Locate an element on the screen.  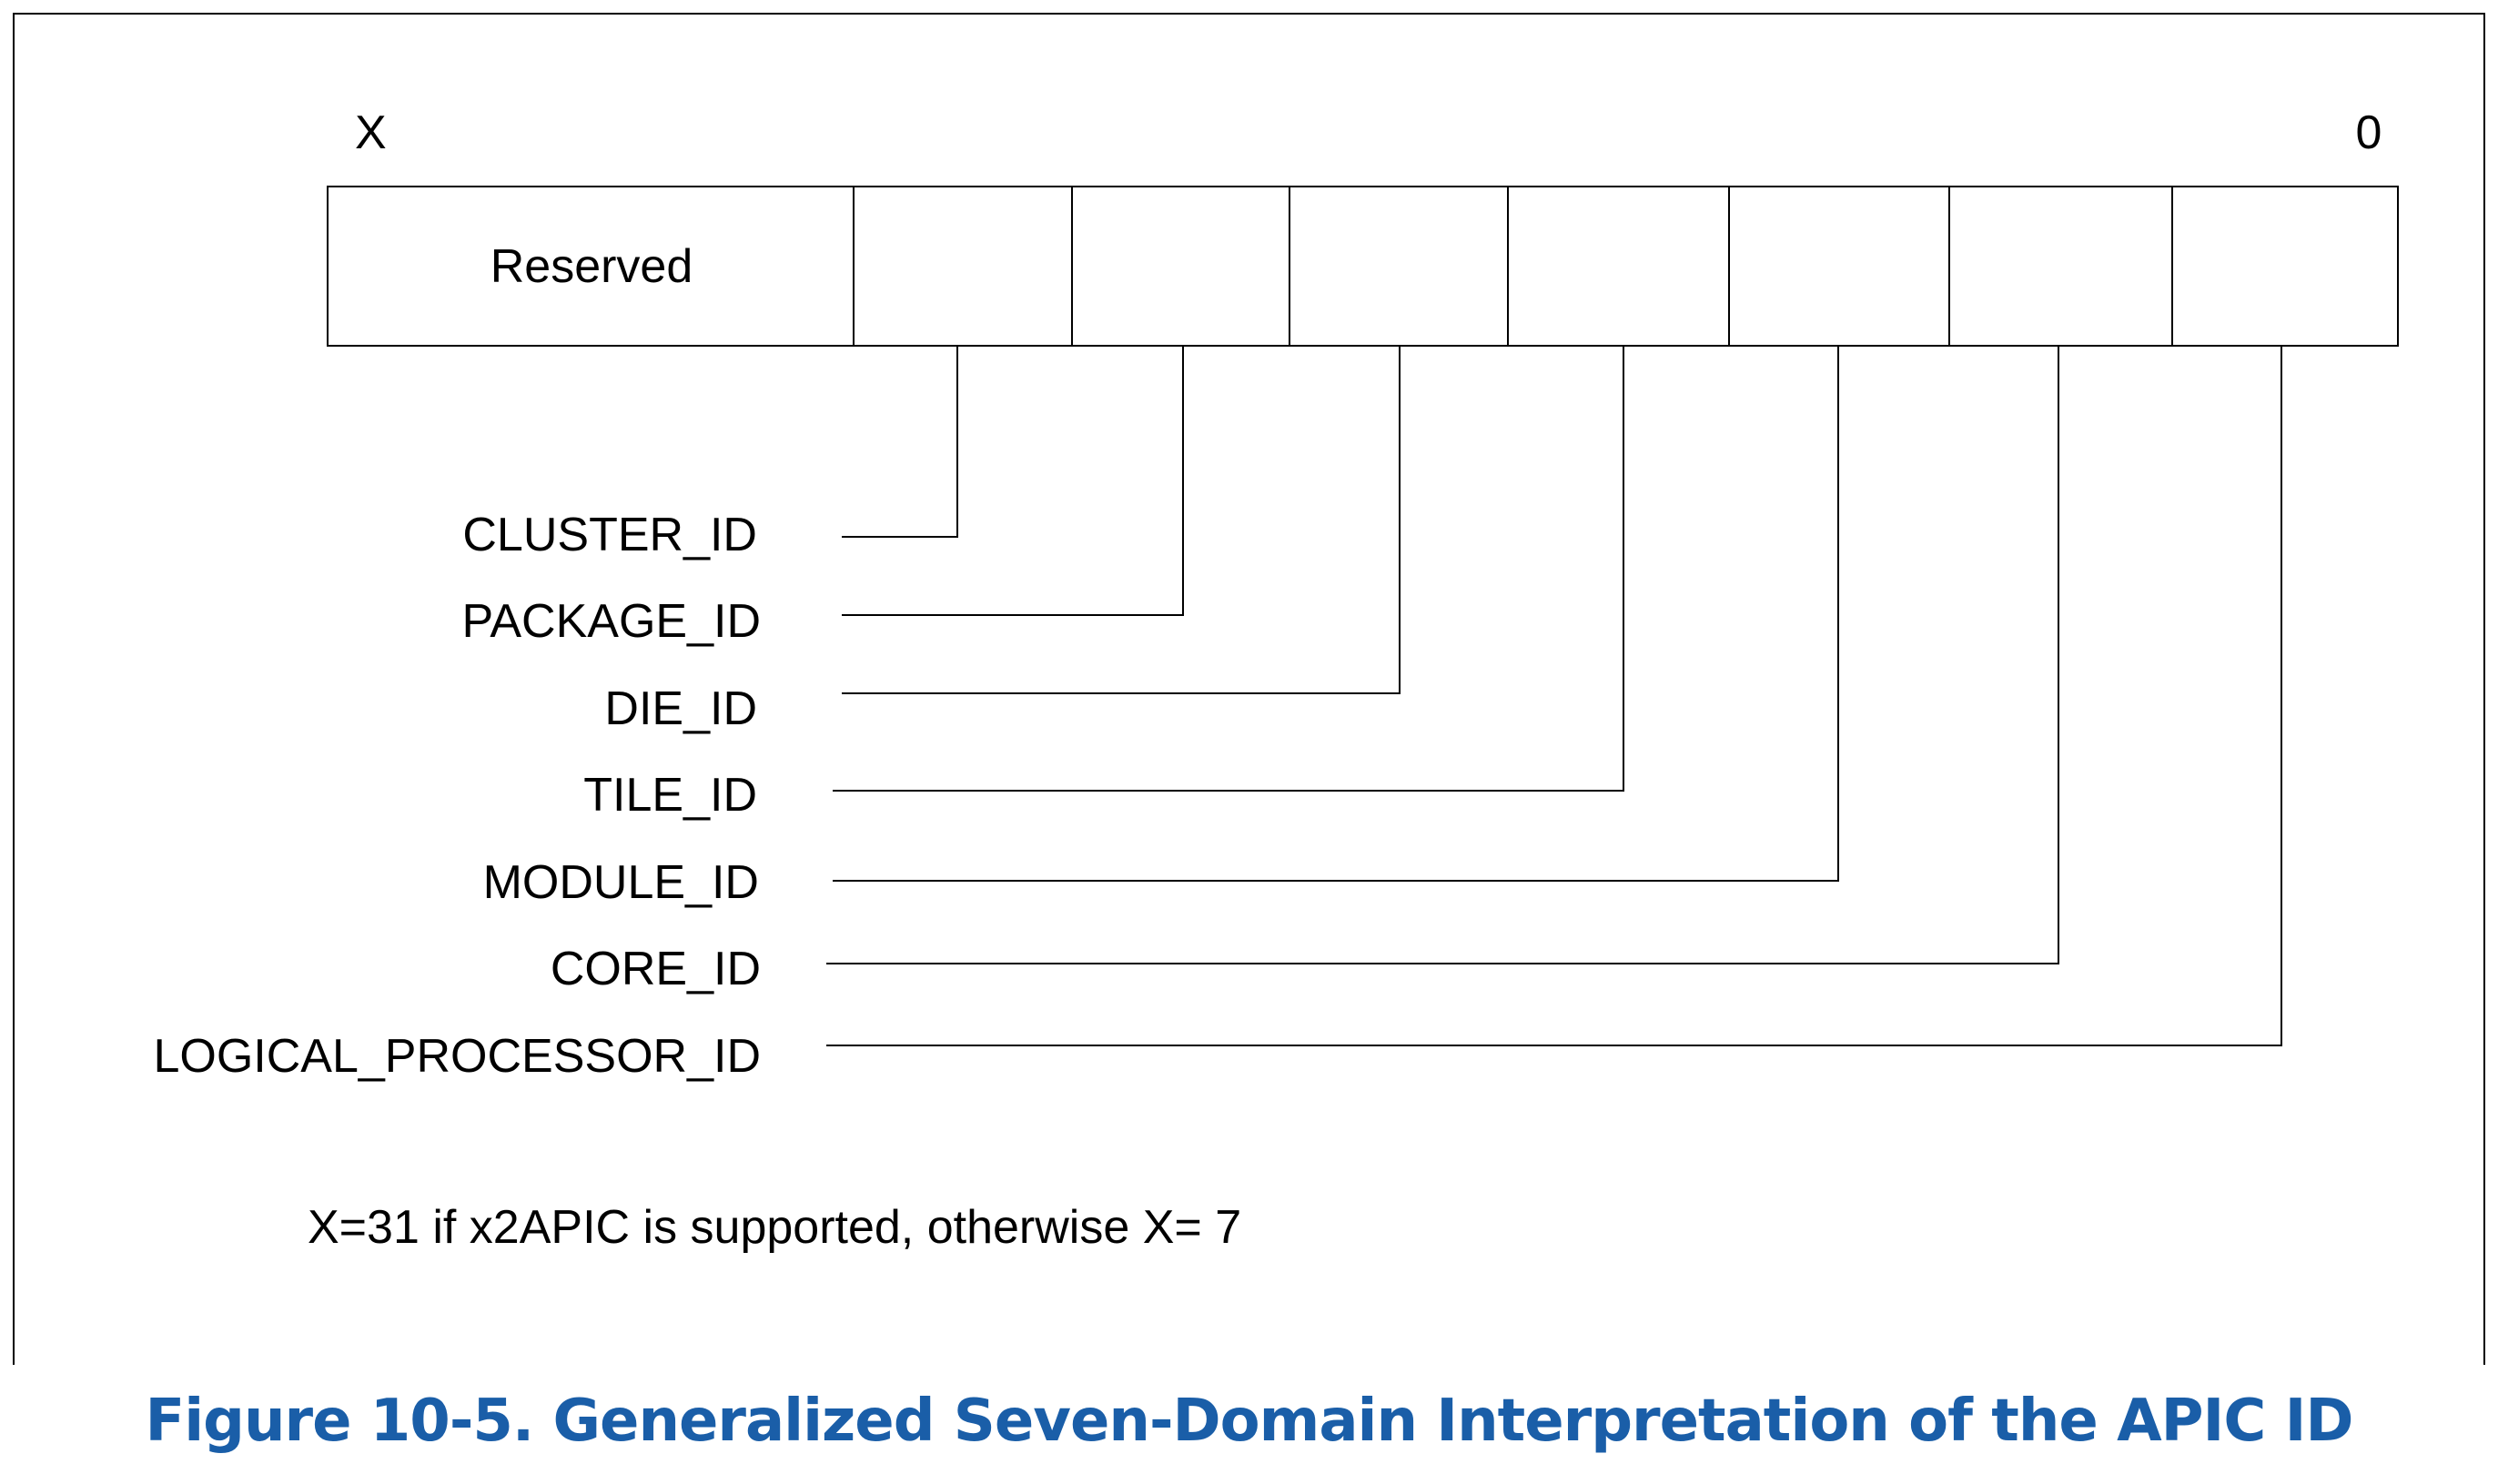
field-label-cluster-id: CLUSTER_ID is located at coordinates (609, 535).